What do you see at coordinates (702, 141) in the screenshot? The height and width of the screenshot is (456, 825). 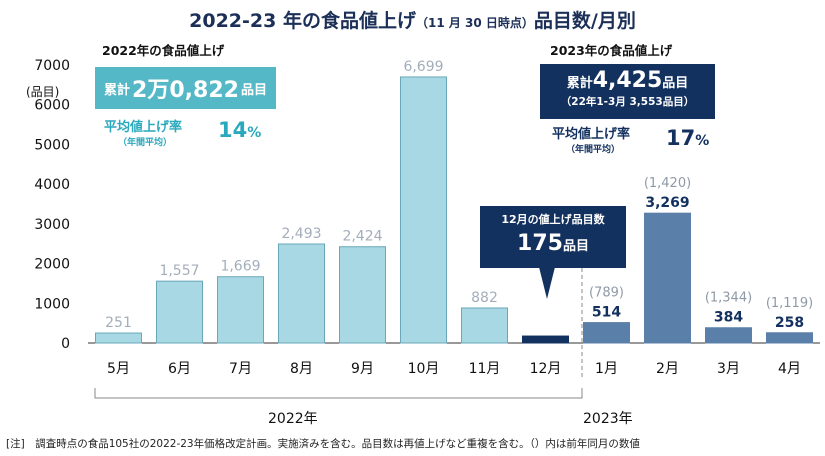 I see `summary-2023-rate-unit: %` at bounding box center [702, 141].